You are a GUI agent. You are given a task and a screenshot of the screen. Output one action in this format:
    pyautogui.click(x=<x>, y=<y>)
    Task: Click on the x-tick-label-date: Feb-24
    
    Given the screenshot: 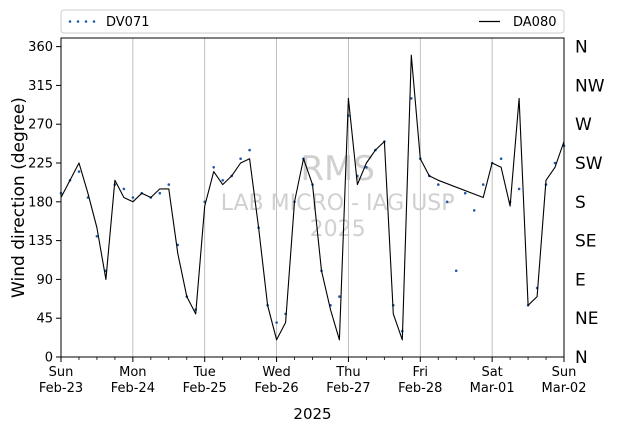 What is the action you would take?
    pyautogui.click(x=133, y=388)
    